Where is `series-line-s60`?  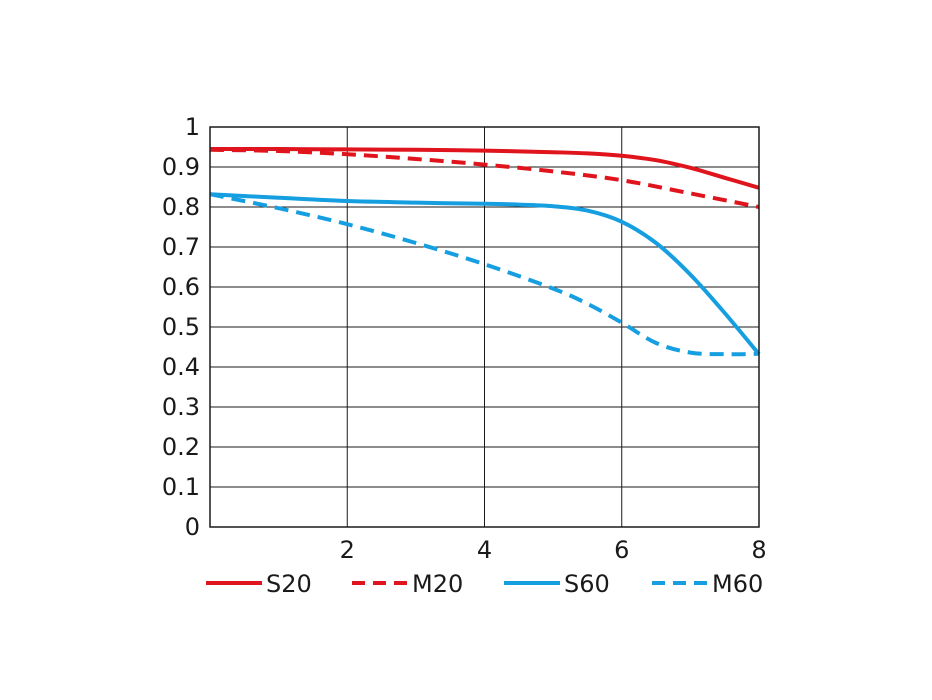
series-line-s60 is located at coordinates (485, 274).